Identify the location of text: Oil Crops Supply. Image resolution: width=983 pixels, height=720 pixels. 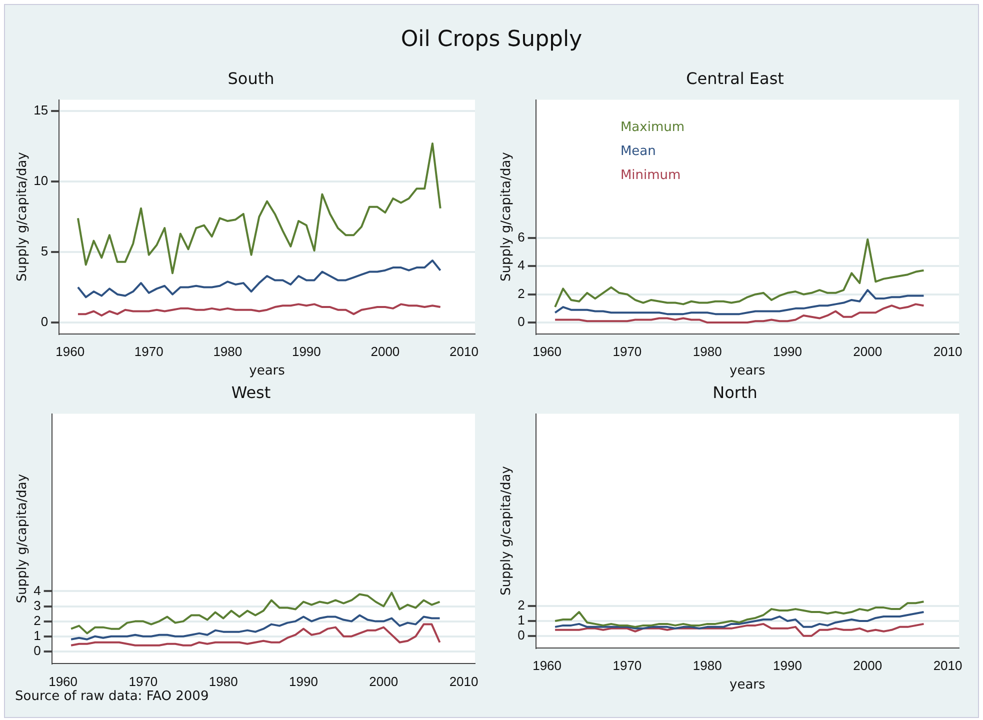
(492, 39).